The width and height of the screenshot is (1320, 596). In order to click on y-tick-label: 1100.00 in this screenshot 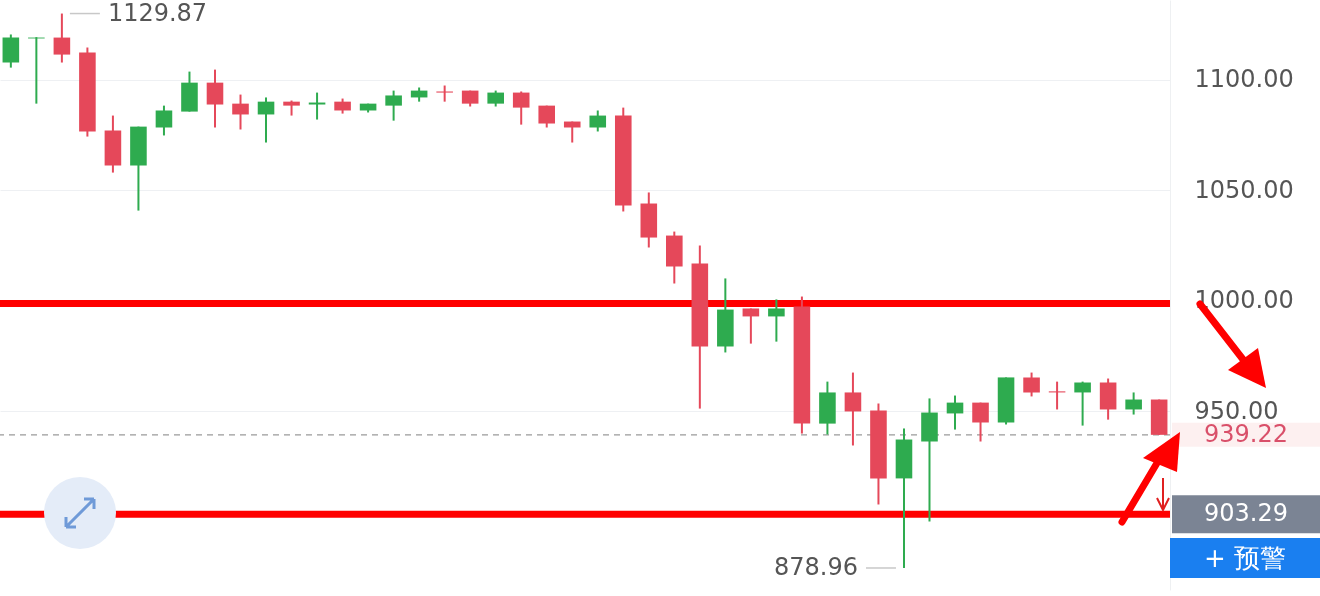, I will do `click(1244, 79)`.